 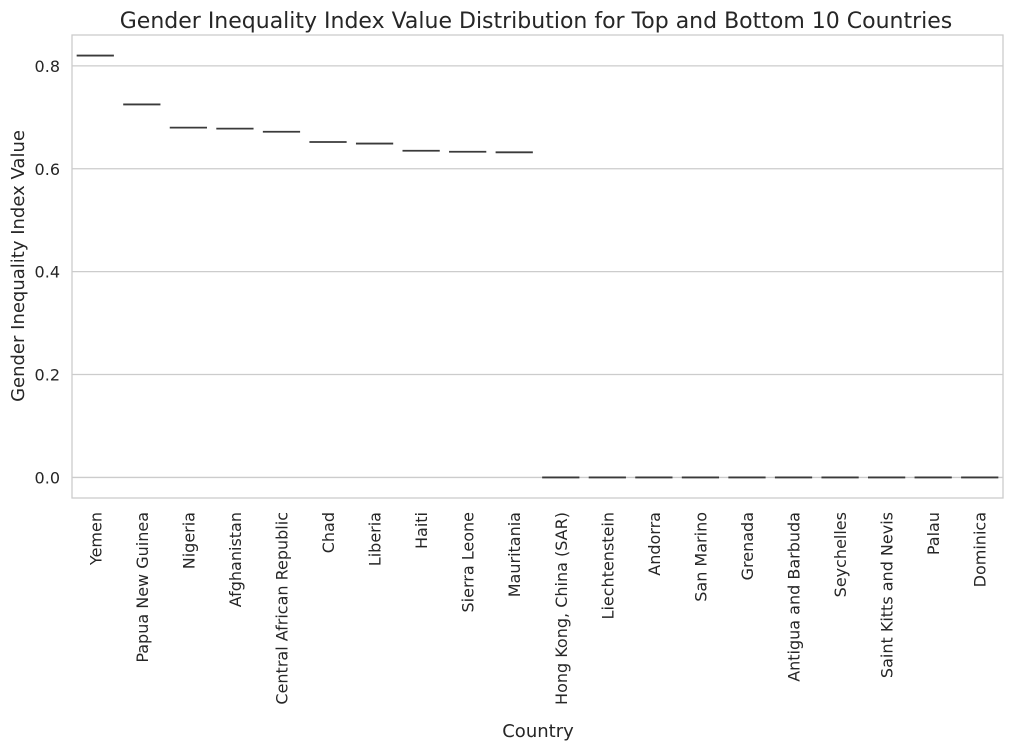 I want to click on y-tick-label: 0.6, so click(x=47, y=169).